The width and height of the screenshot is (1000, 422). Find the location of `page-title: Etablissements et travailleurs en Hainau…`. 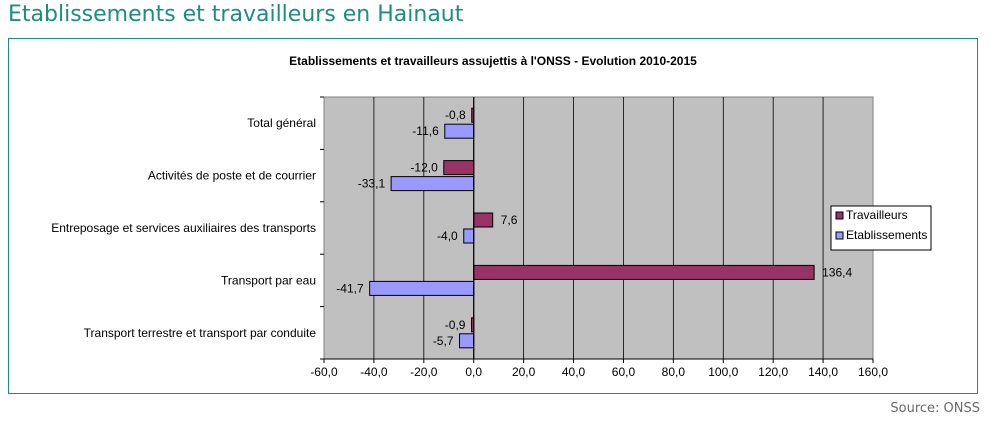

page-title: Etablissements et travailleurs en Hainau… is located at coordinates (236, 14).